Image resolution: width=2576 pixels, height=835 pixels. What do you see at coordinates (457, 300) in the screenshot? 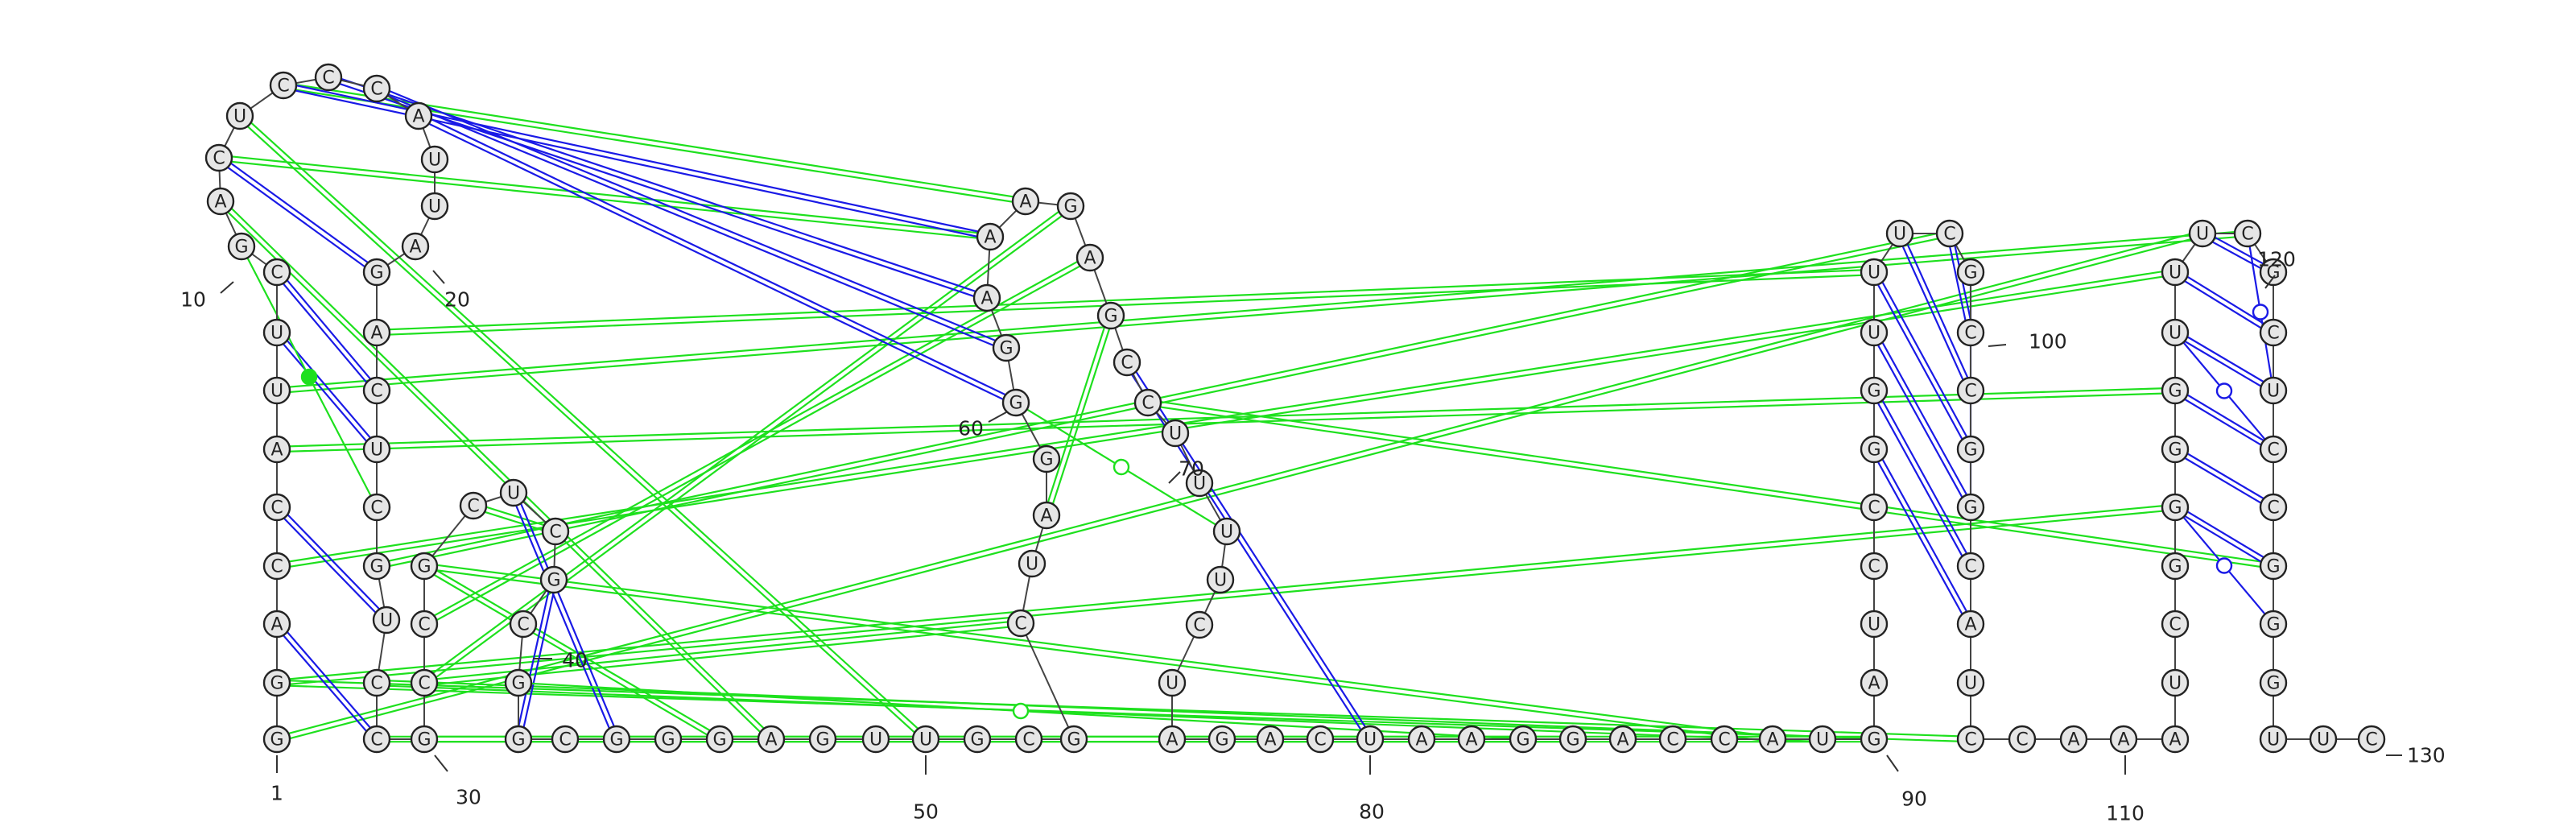
I see `position-number: 20` at bounding box center [457, 300].